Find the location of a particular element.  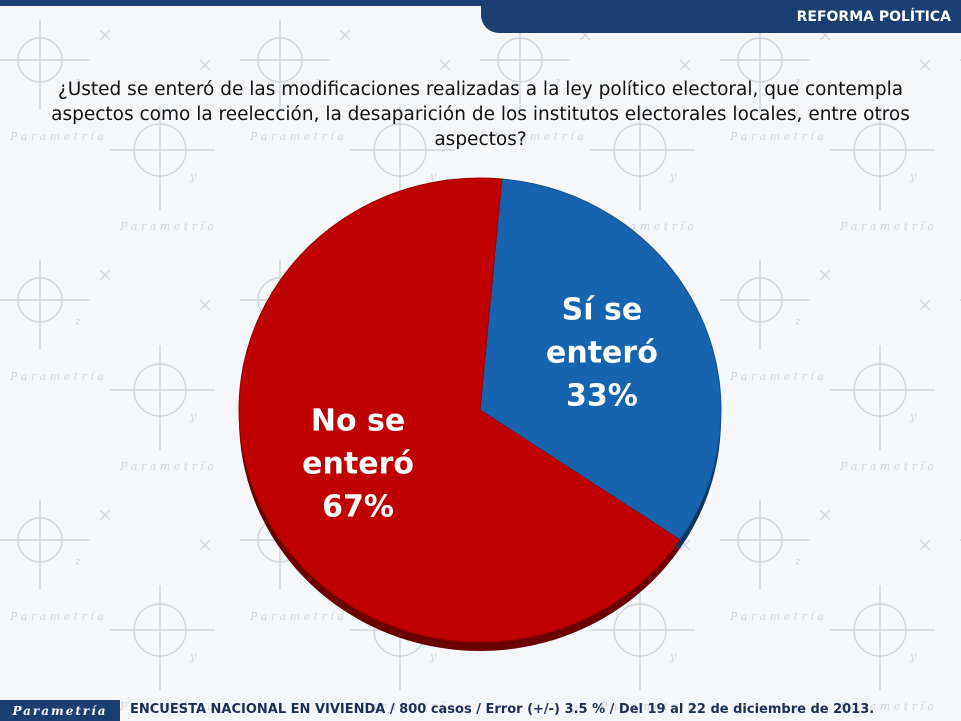

pie-label-1: No se enteró 67% is located at coordinates (358, 464).